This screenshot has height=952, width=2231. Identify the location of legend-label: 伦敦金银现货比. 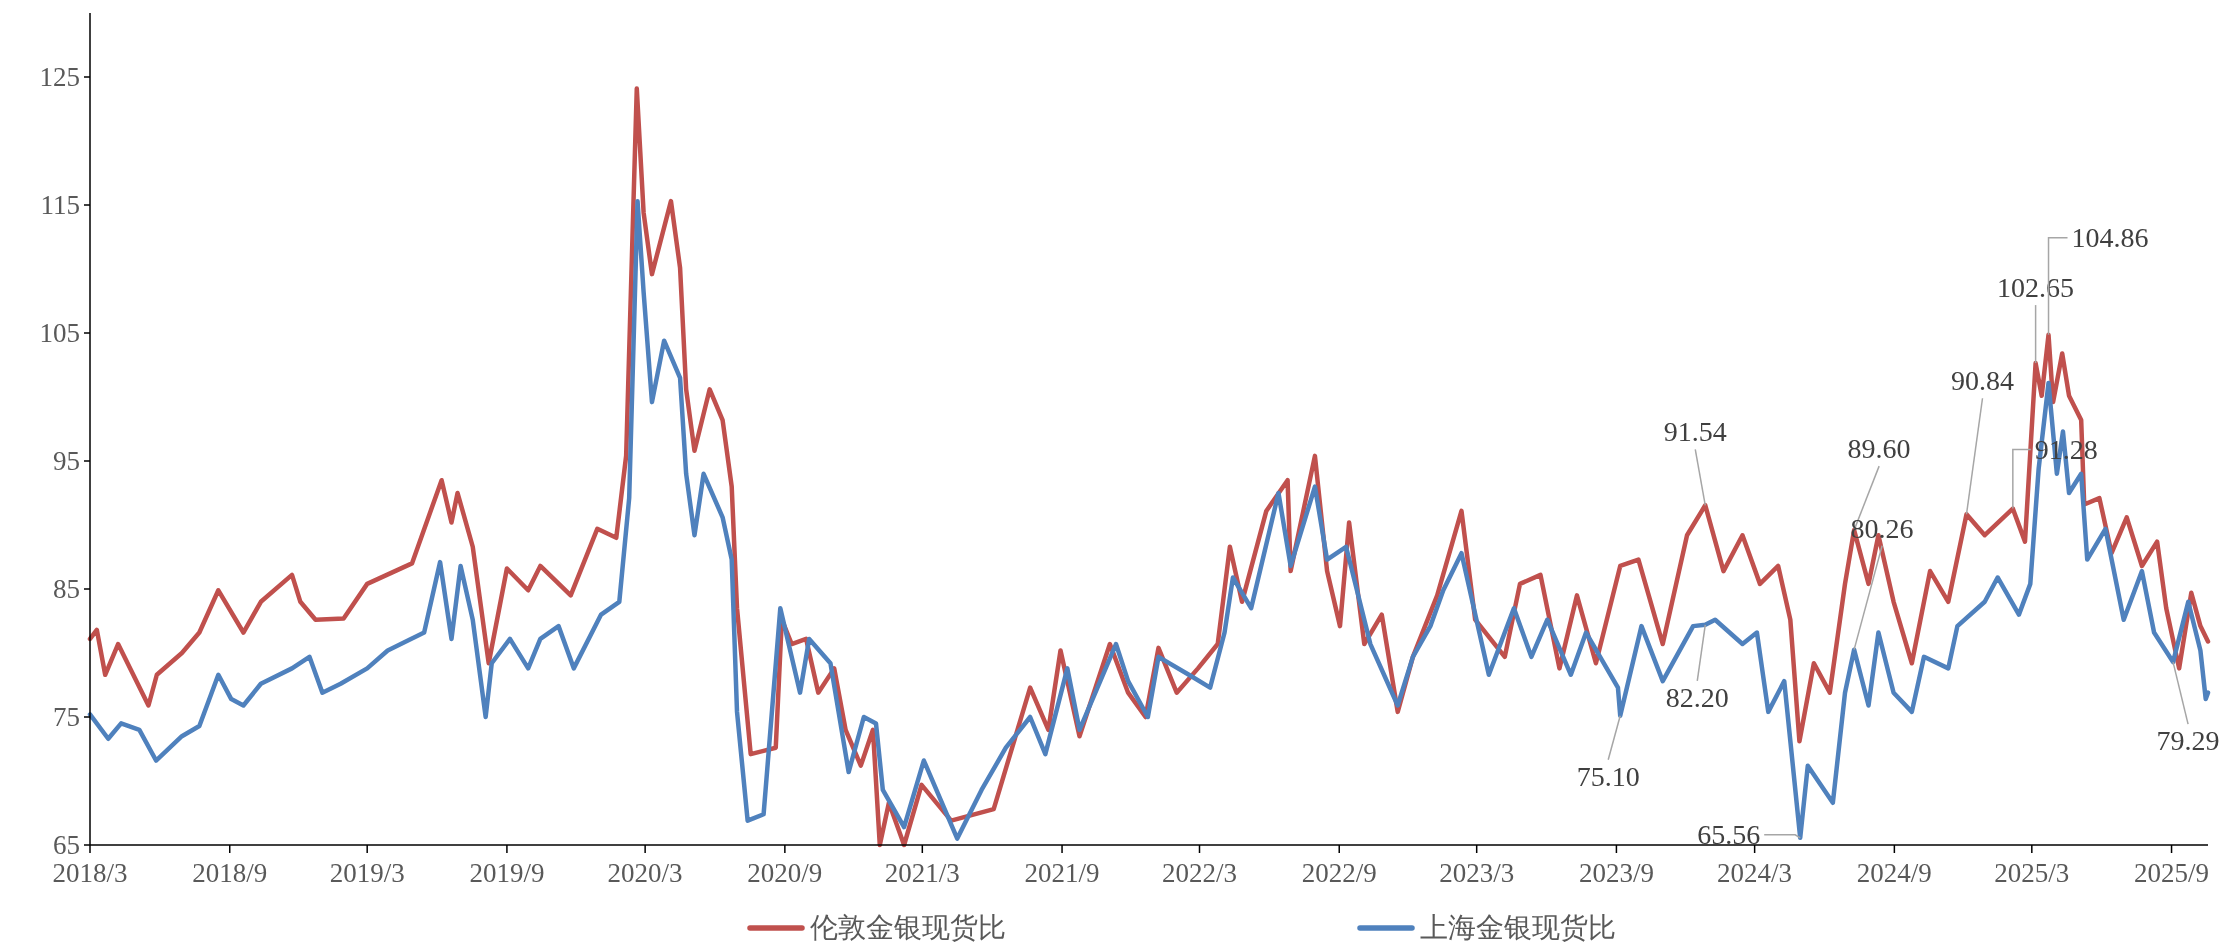
(908, 927).